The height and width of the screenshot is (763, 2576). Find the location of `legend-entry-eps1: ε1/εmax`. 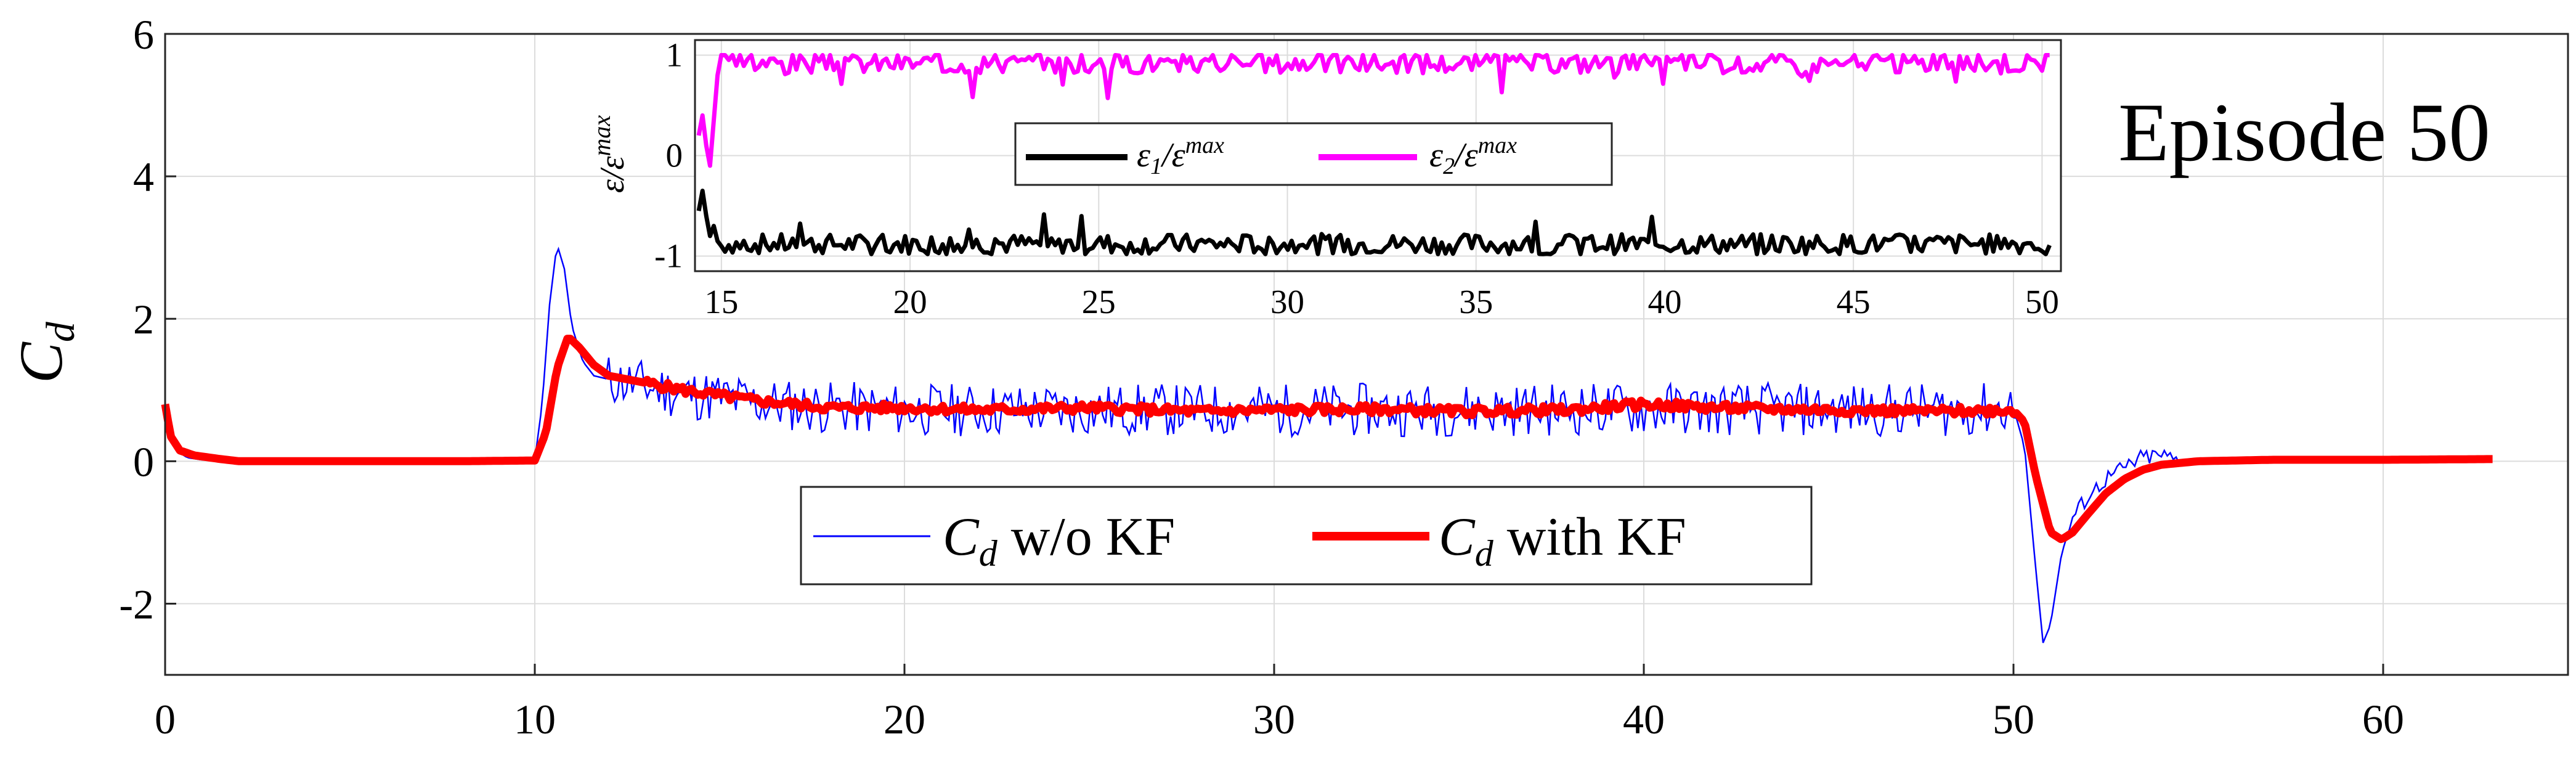

legend-entry-eps1: ε1/εmax is located at coordinates (1180, 156).